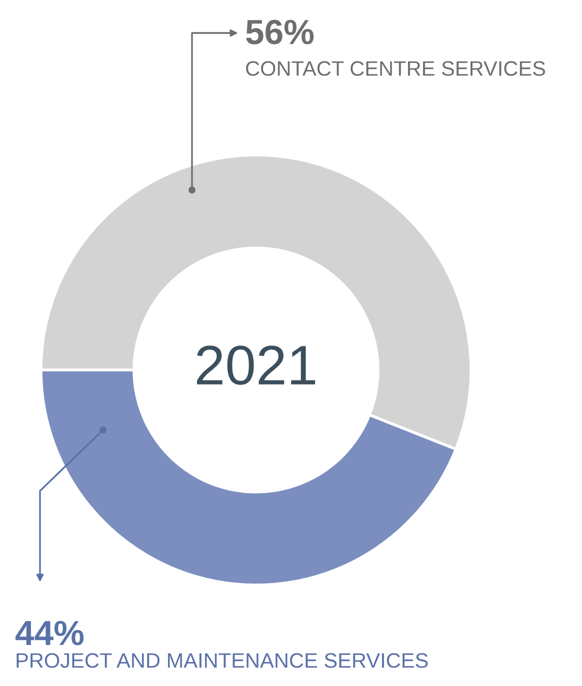 This screenshot has width=582, height=686. What do you see at coordinates (256, 365) in the screenshot?
I see `text: 2021` at bounding box center [256, 365].